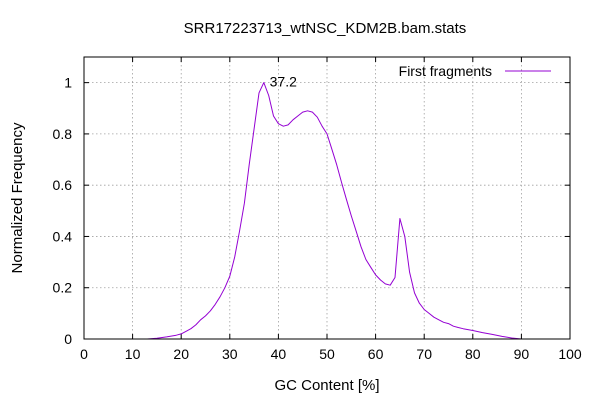 The width and height of the screenshot is (600, 400). I want to click on y-tick-label: 1, so click(68, 83).